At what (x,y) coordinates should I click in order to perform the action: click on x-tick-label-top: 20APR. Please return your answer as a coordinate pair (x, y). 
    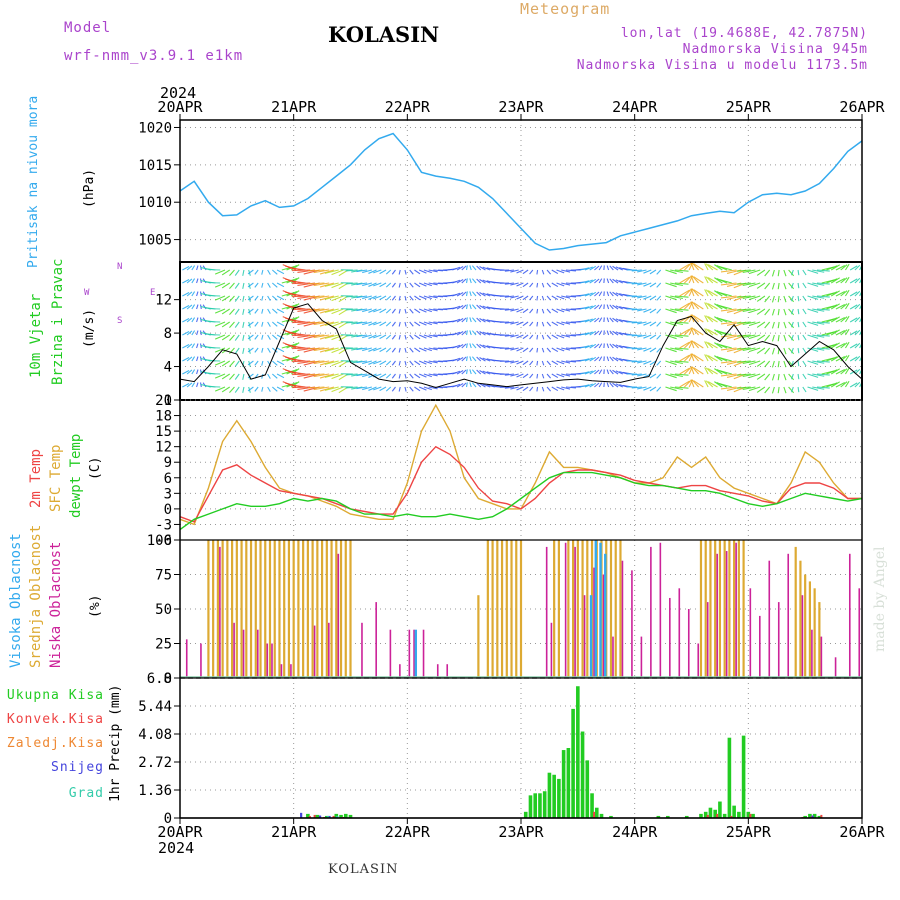
    Looking at the image, I should click on (180, 107).